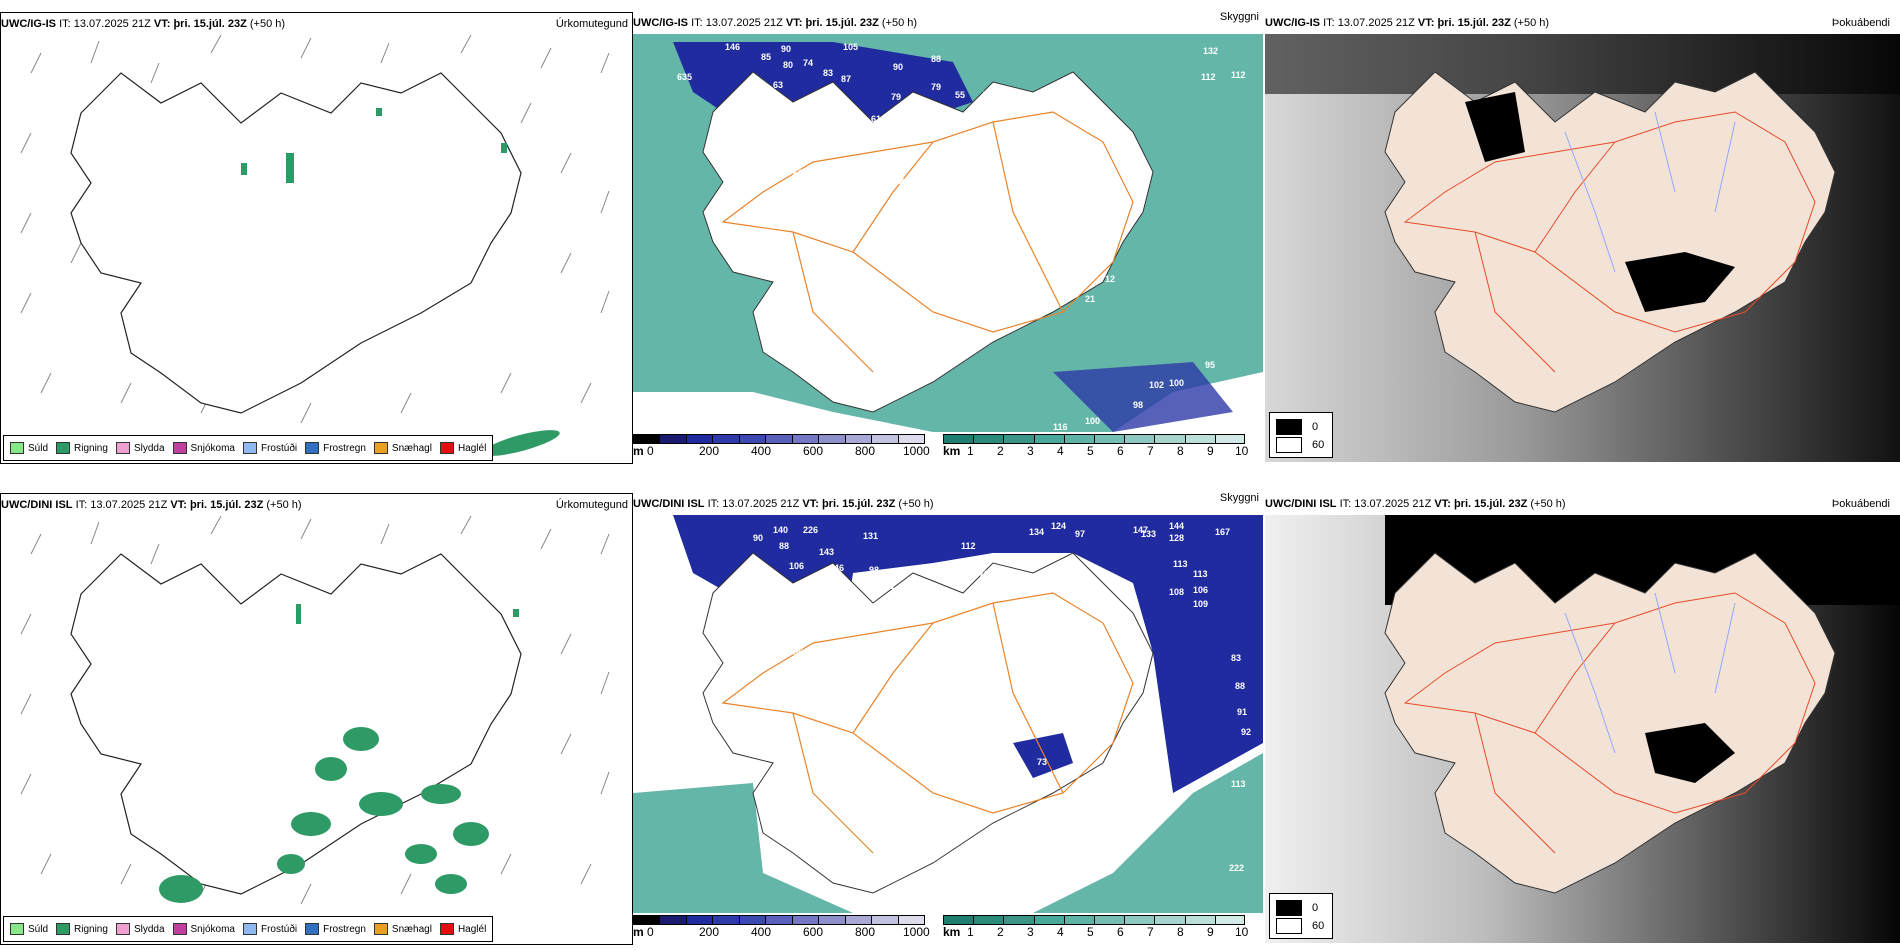 This screenshot has width=1900, height=950. What do you see at coordinates (794, 702) in the screenshot?
I see `vis-label: 59` at bounding box center [794, 702].